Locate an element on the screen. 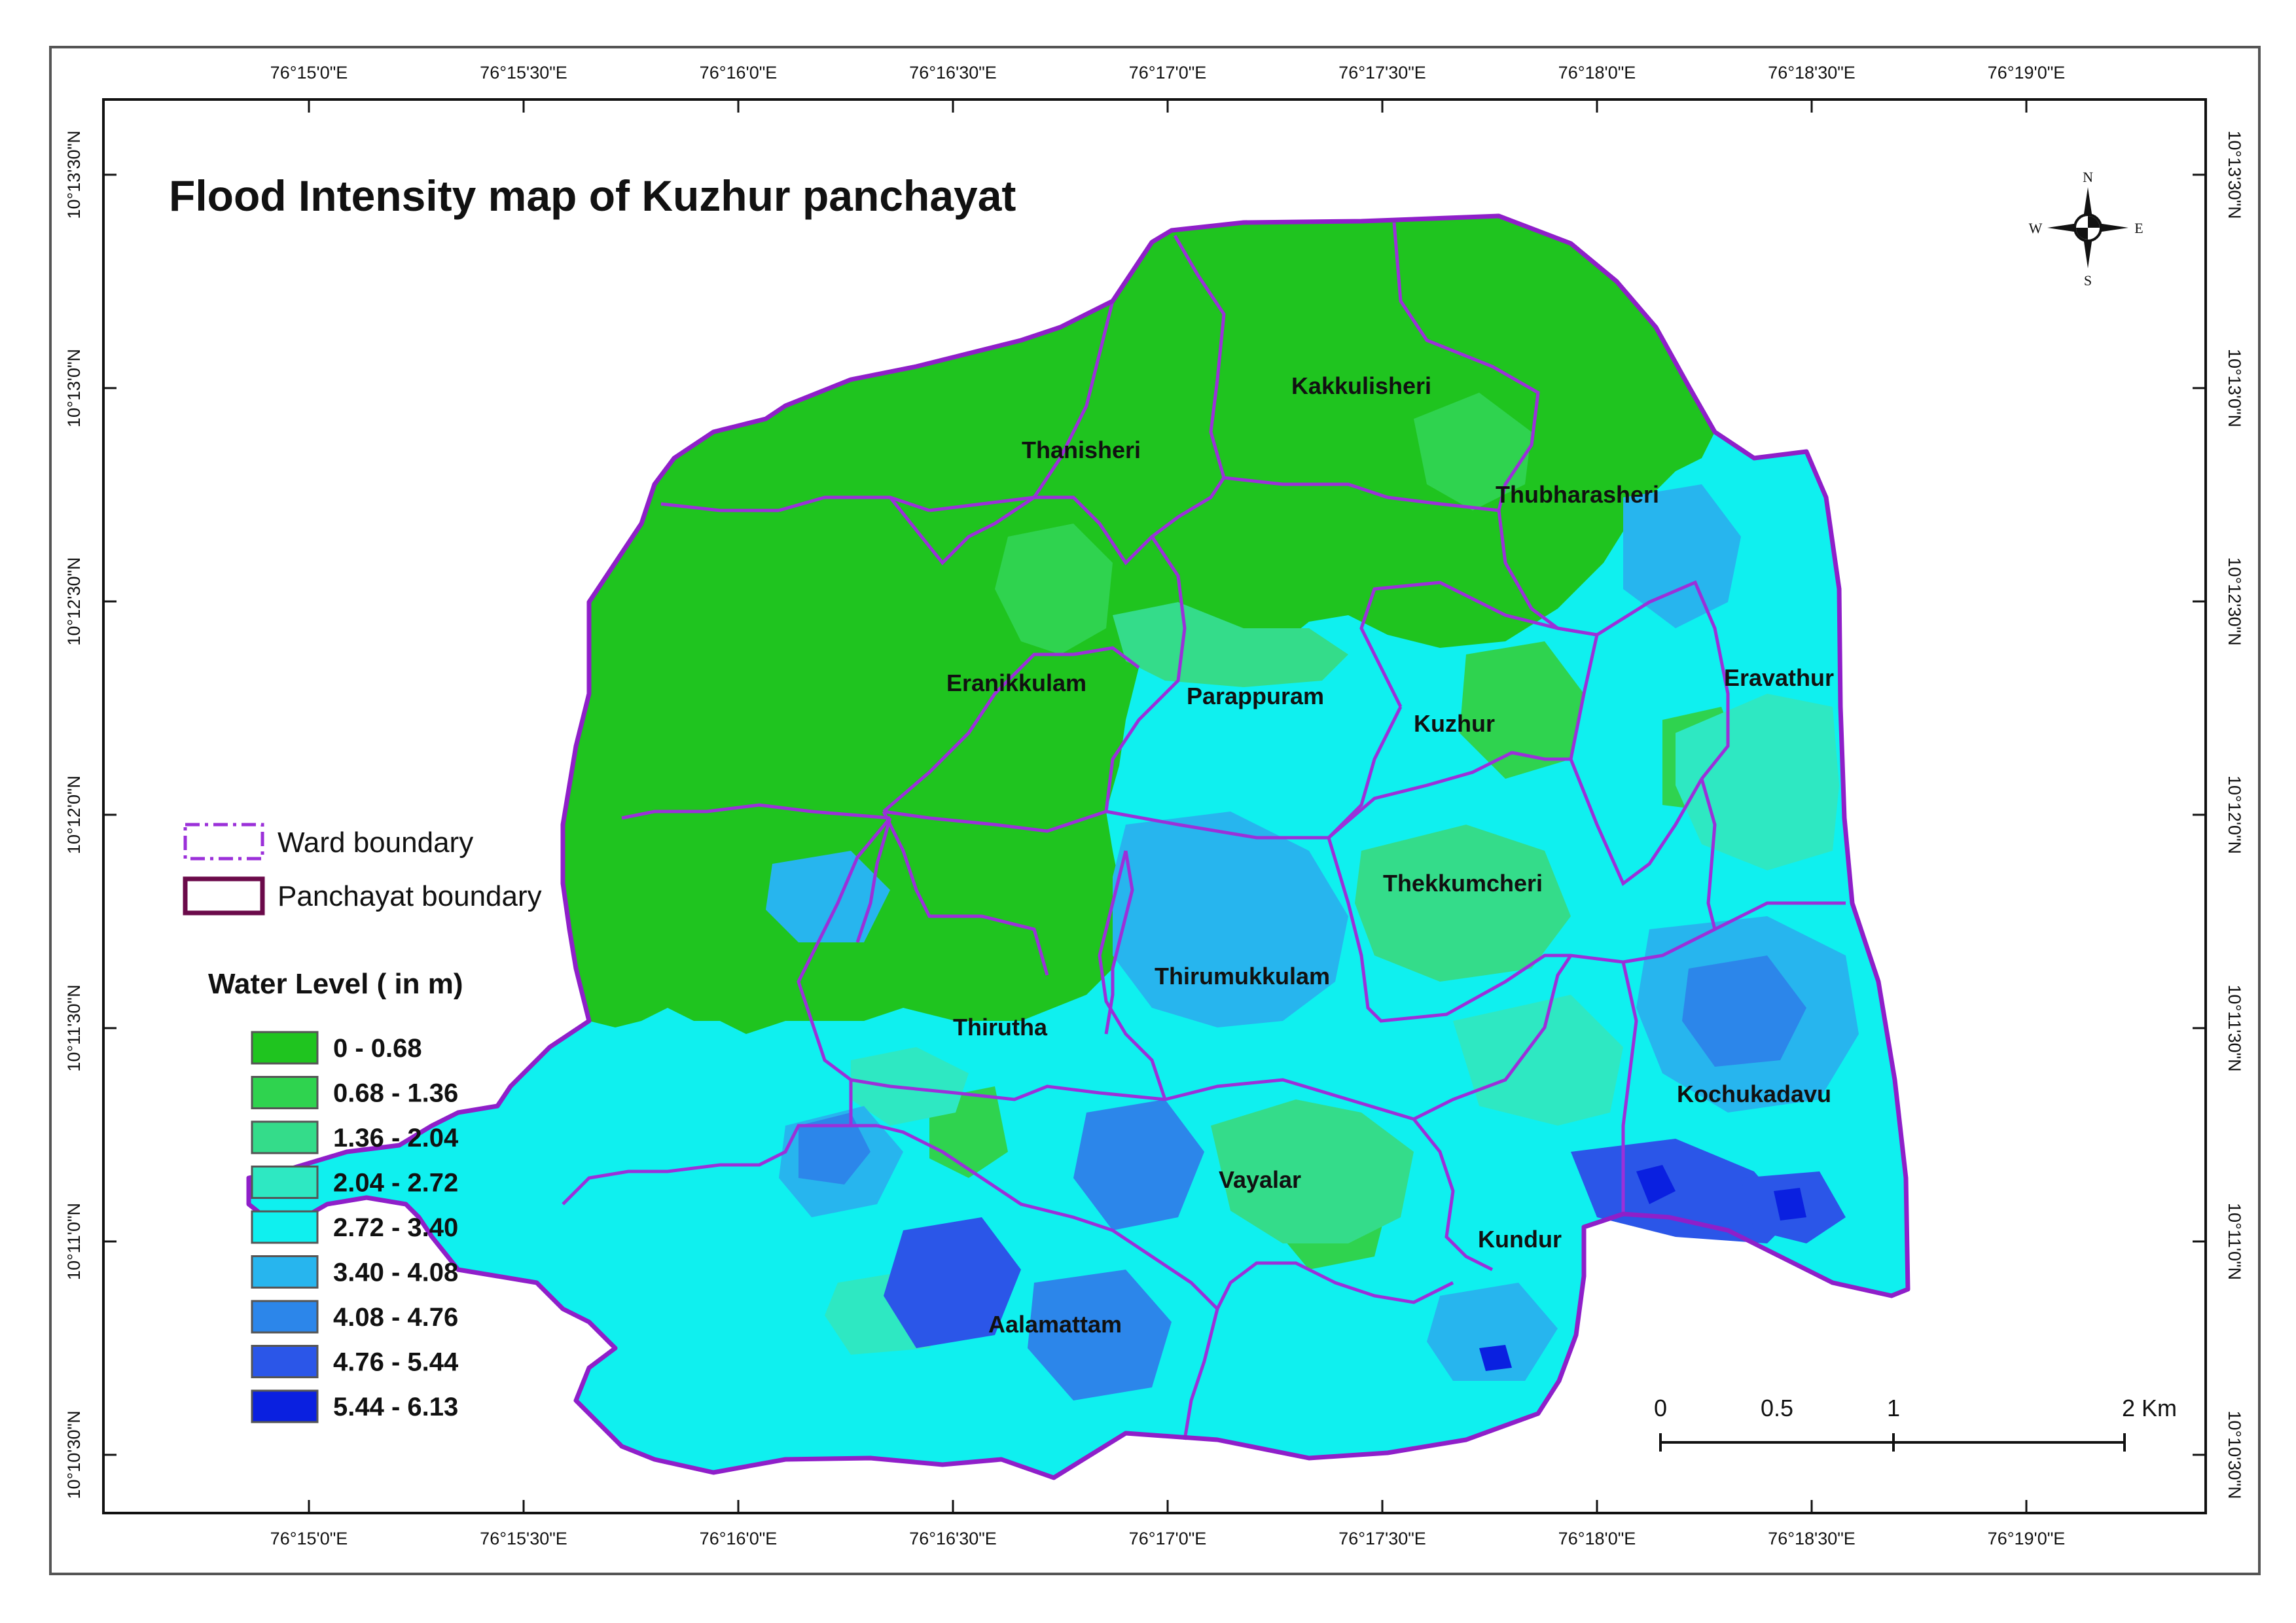 Image resolution: width=2296 pixels, height=1623 pixels. ward-label-eranikkulam: Eranikkulam is located at coordinates (1016, 682).